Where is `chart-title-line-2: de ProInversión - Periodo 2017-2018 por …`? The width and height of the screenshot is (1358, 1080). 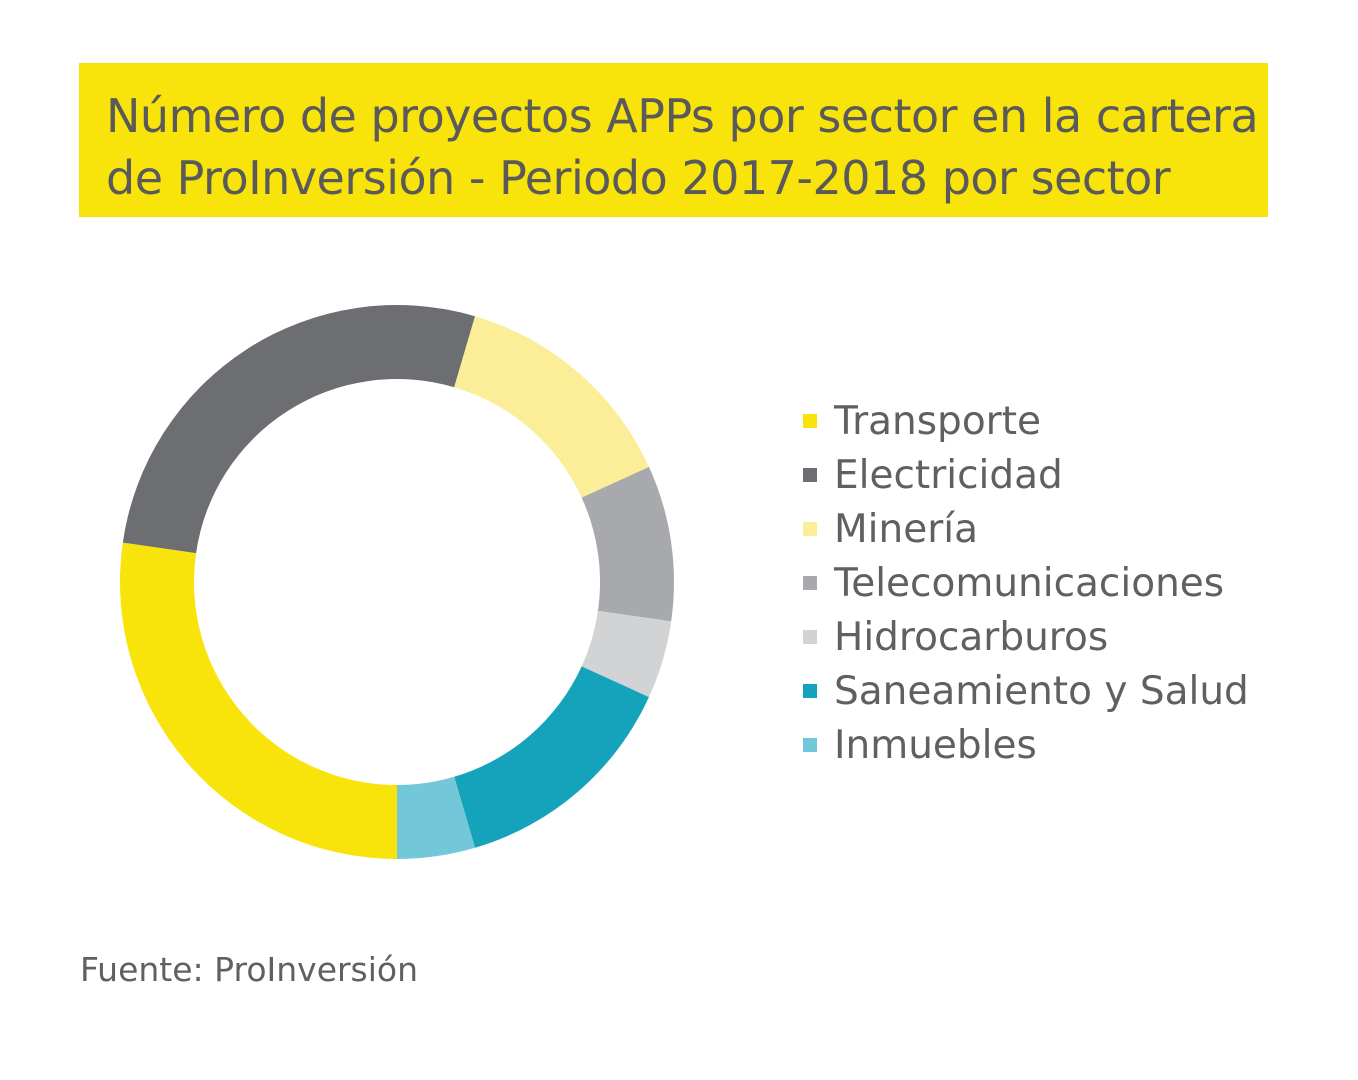
chart-title-line-2: de ProInversión - Periodo 2017-2018 por … is located at coordinates (638, 178).